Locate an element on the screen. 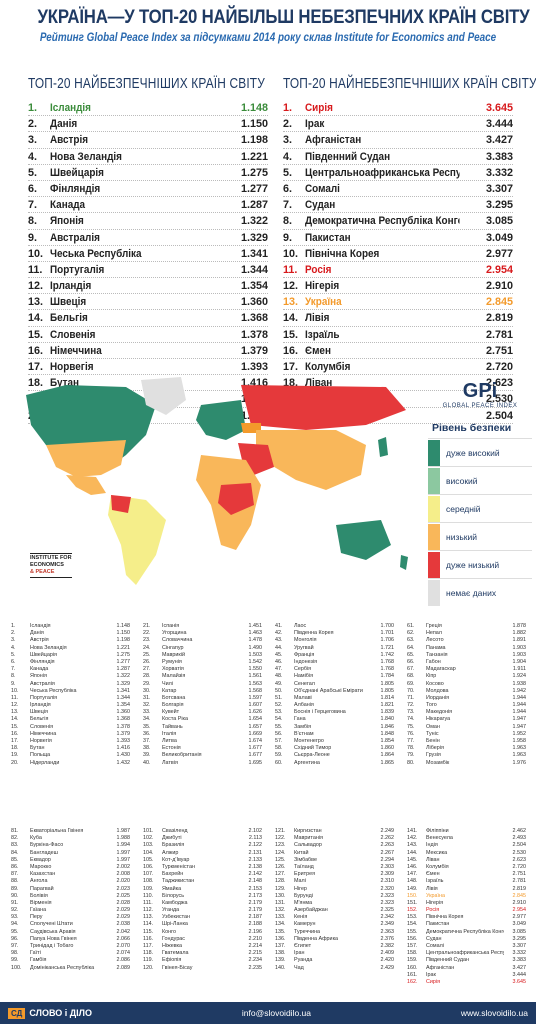 This screenshot has height=1024, width=536. table-row: 13. Україна 2.845 is located at coordinates (398, 302).